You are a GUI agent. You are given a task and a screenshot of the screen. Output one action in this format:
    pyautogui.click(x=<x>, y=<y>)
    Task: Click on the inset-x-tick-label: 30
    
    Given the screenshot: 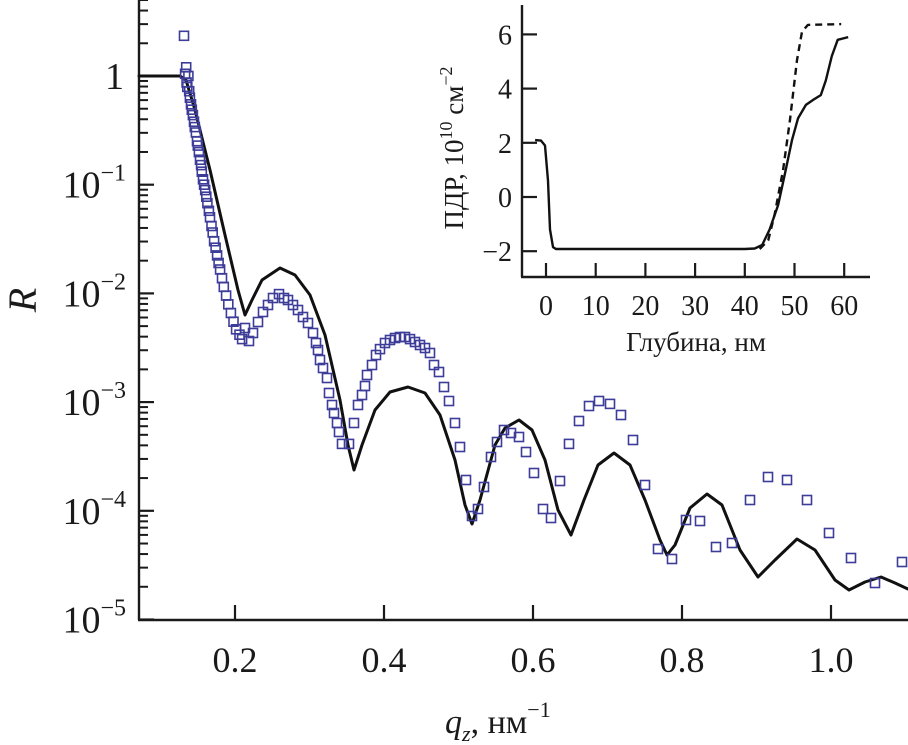 What is the action you would take?
    pyautogui.click(x=695, y=306)
    